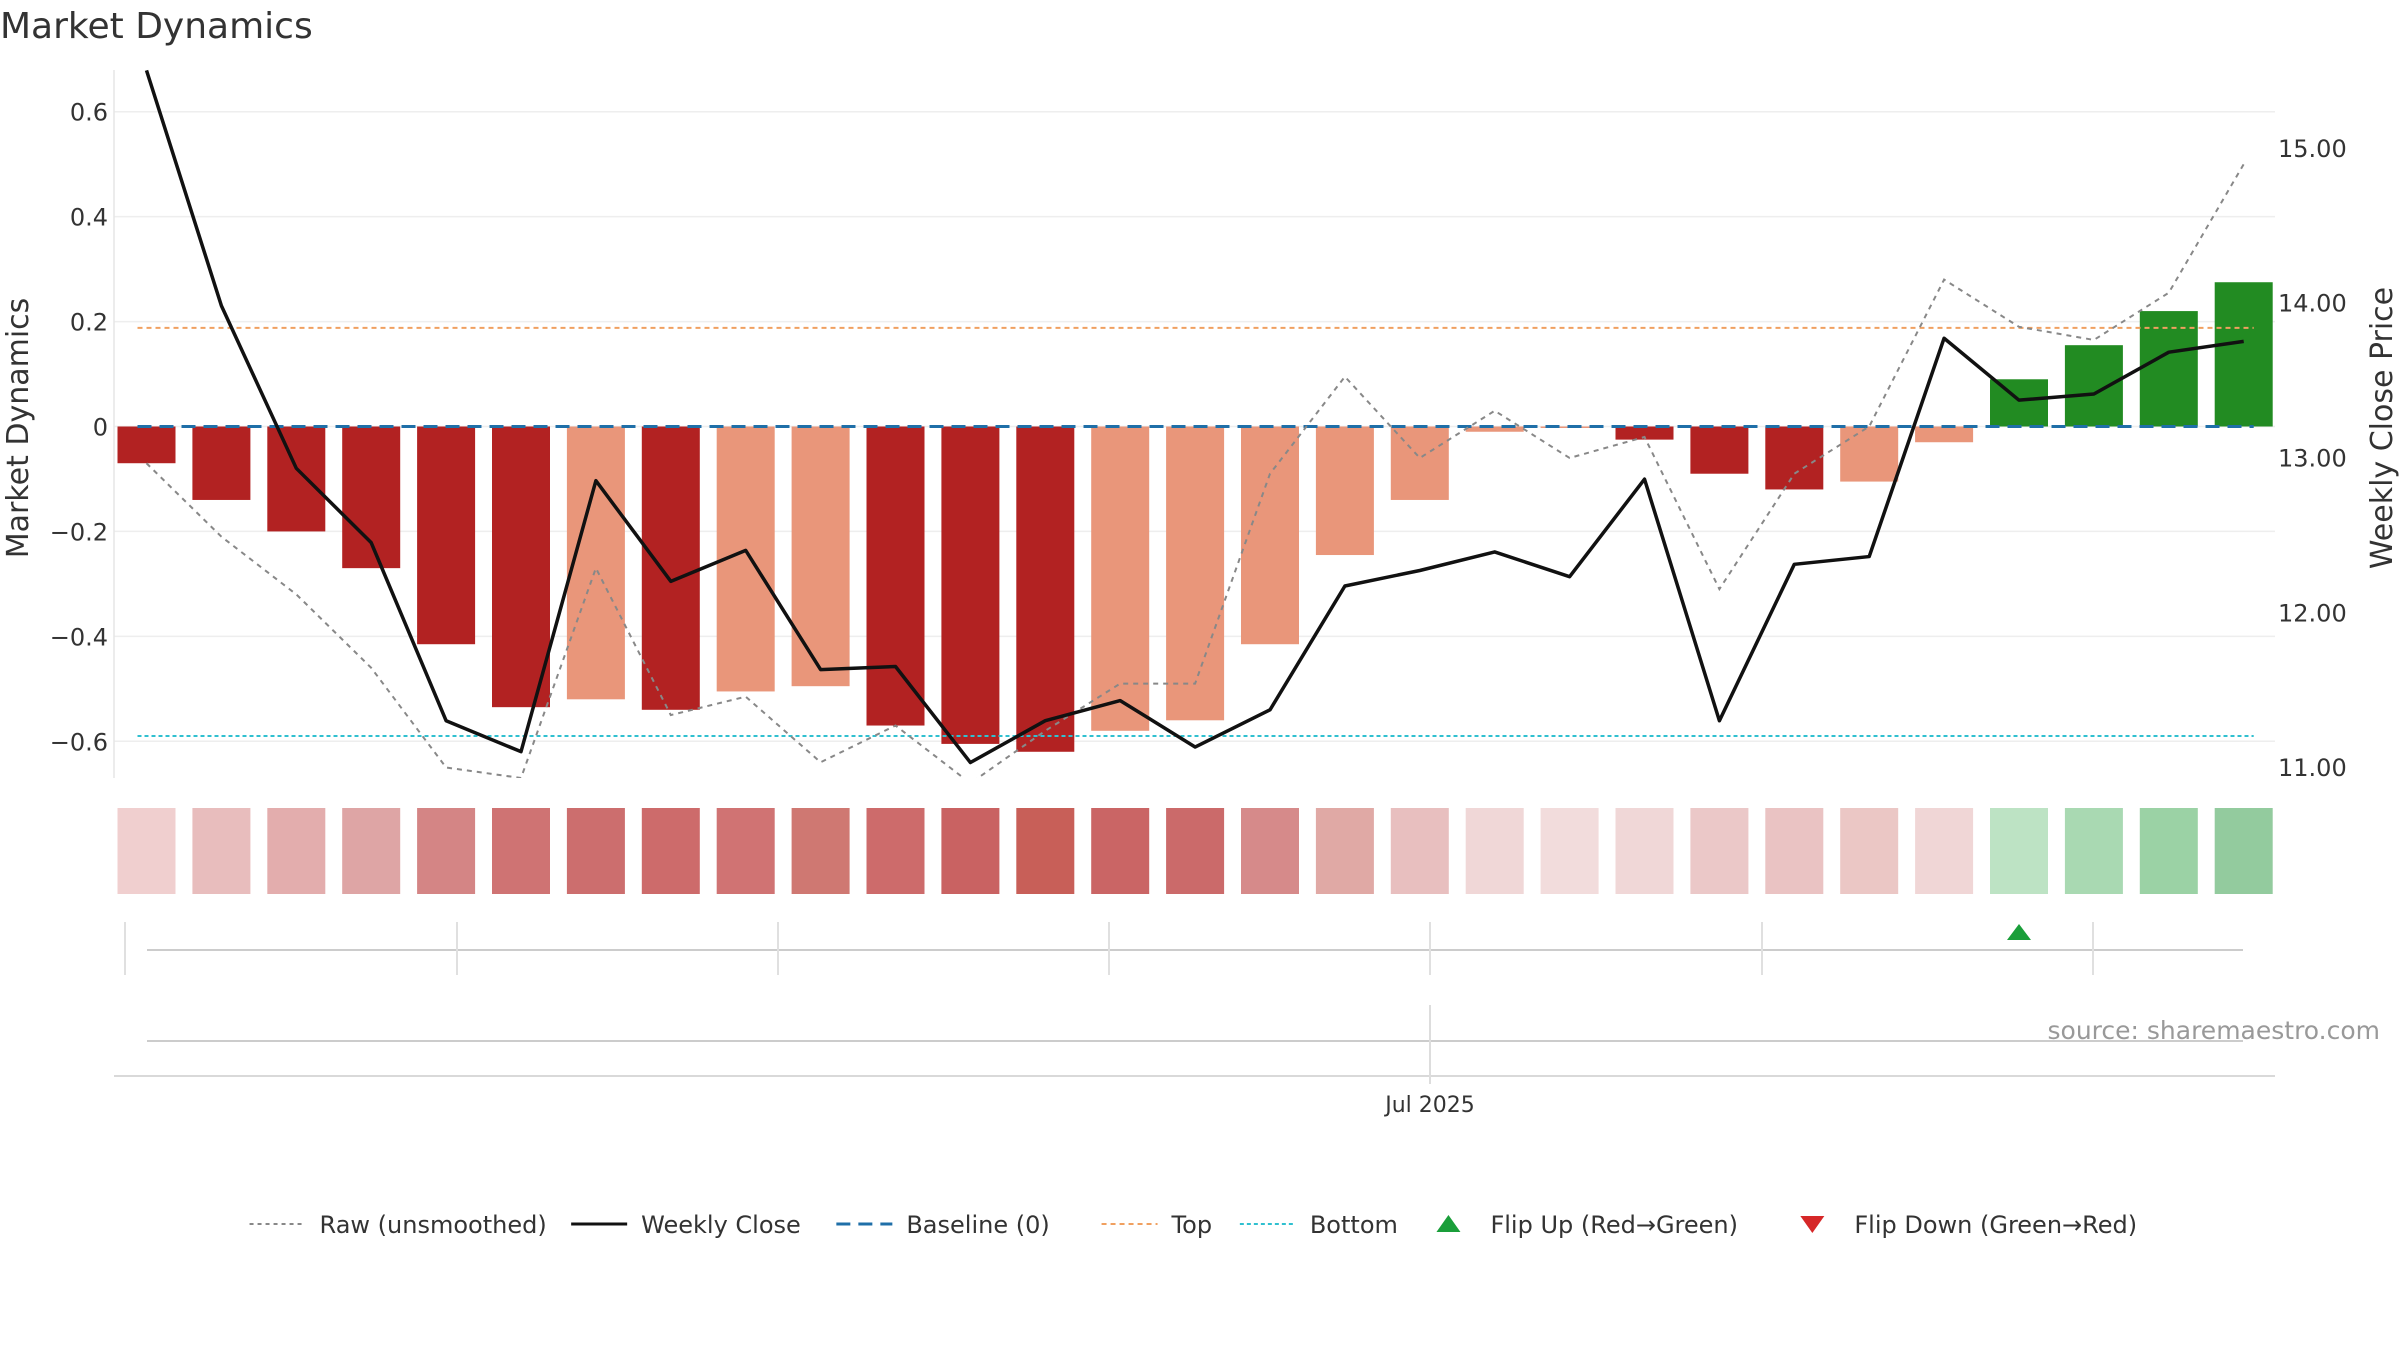 The height and width of the screenshot is (1350, 2400). What do you see at coordinates (2312, 613) in the screenshot?
I see `y2-tick-label: 12.00` at bounding box center [2312, 613].